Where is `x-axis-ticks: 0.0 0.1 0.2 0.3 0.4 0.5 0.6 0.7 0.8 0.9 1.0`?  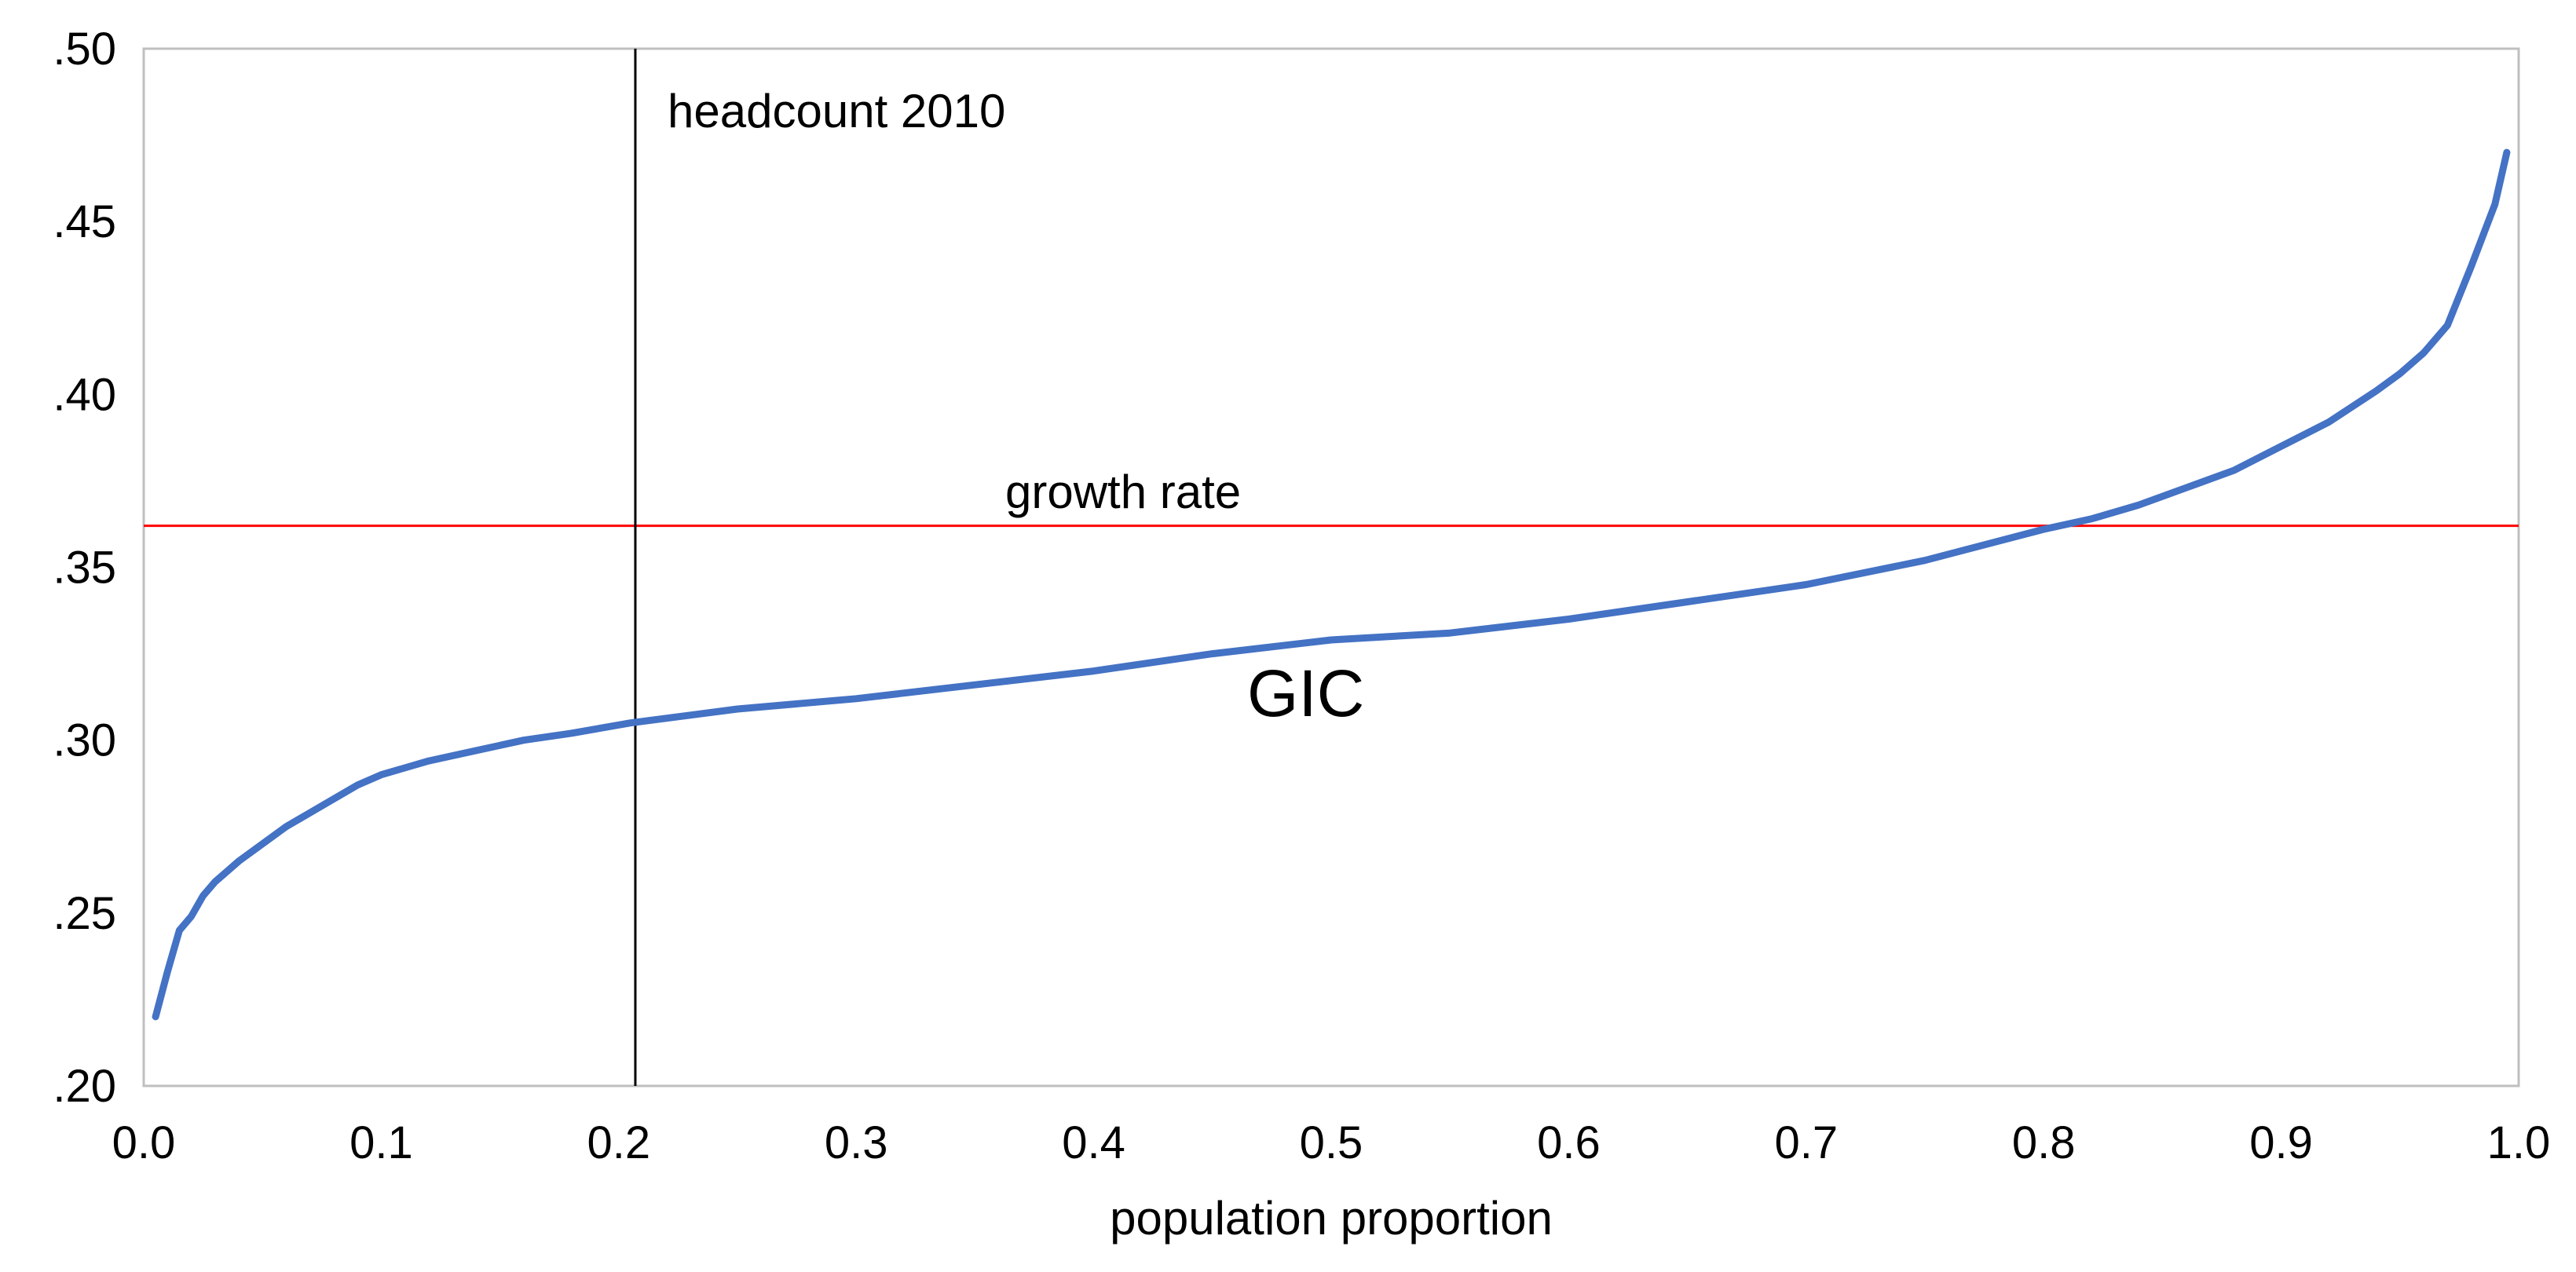 x-axis-ticks: 0.0 0.1 0.2 0.3 0.4 0.5 0.6 0.7 0.8 0.9 1.0 is located at coordinates (1331, 1142).